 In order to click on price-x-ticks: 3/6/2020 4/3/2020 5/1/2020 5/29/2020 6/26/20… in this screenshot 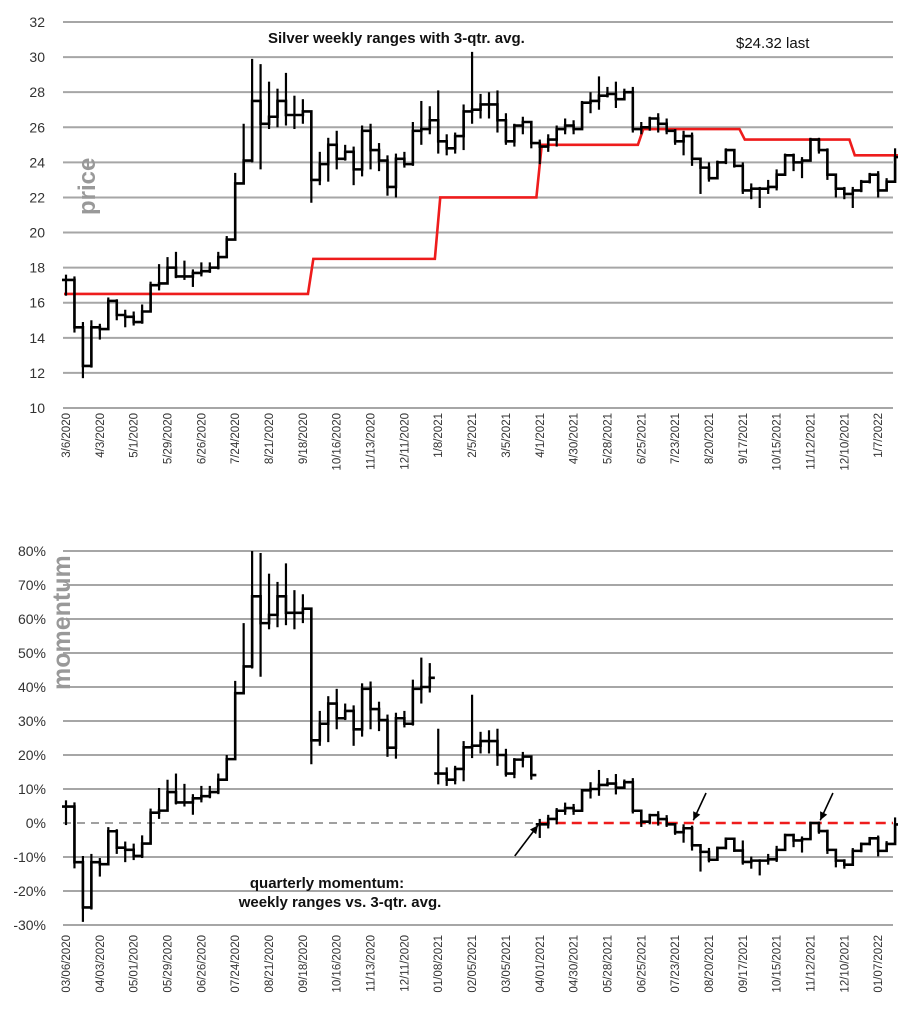, I will do `click(473, 442)`.